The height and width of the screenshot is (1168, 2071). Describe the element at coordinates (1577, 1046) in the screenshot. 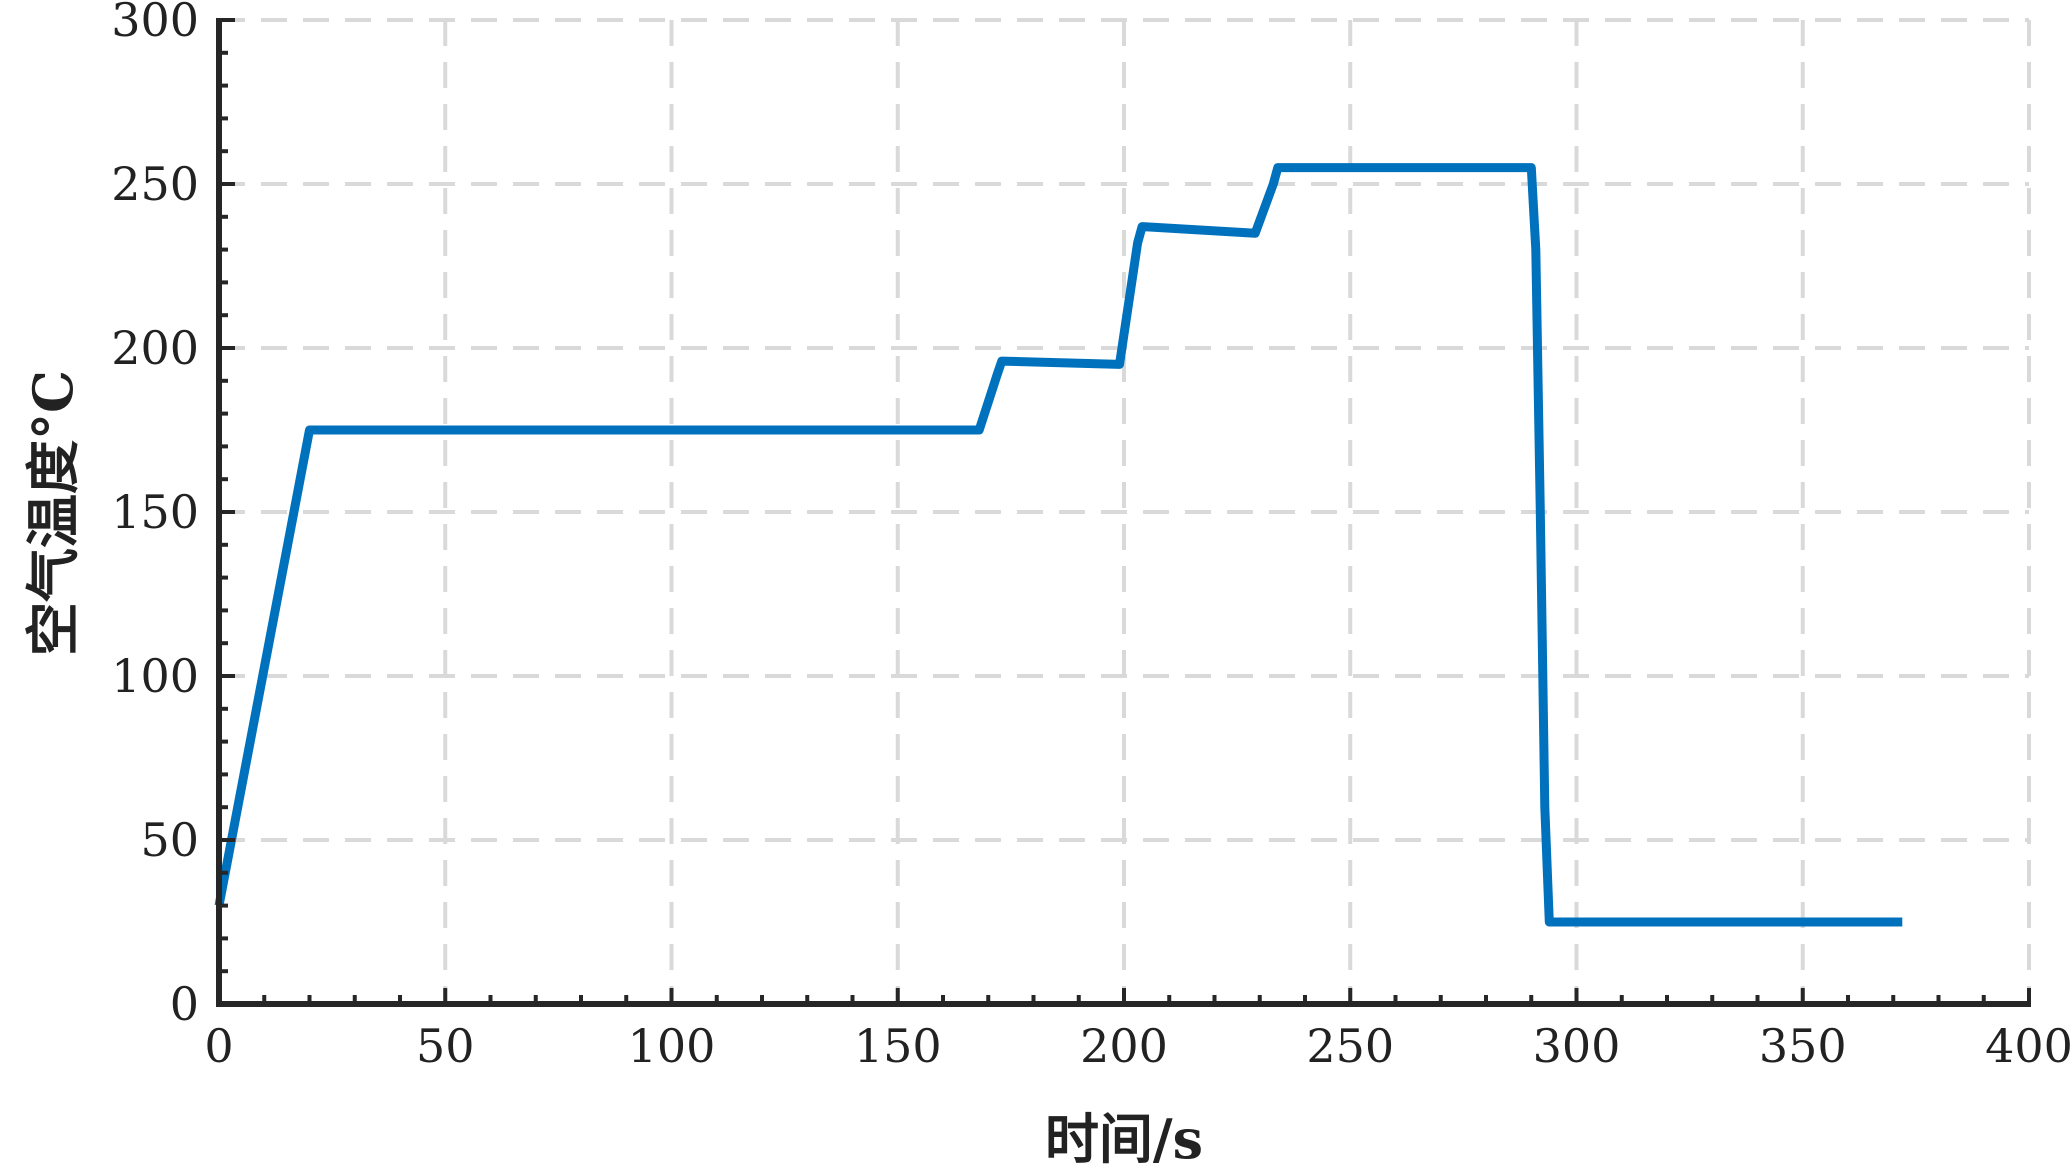

I see `x-tick-label: 300` at that location.